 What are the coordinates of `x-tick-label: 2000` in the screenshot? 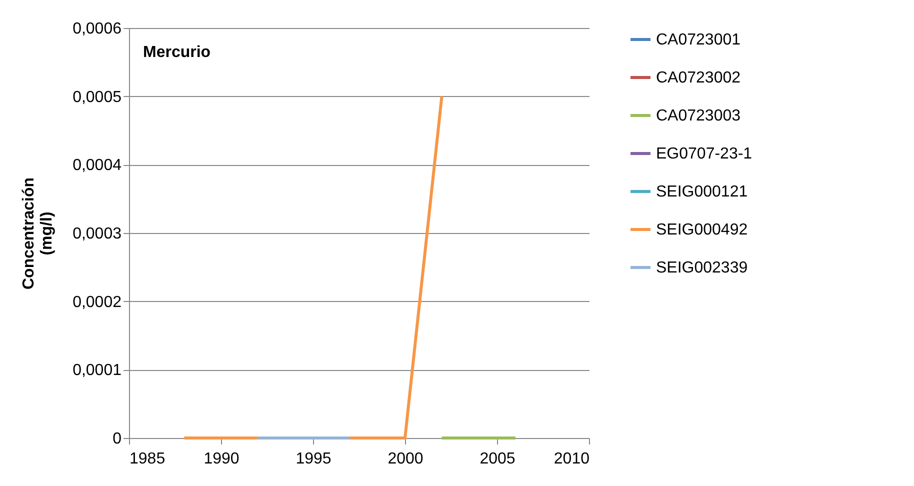 It's located at (406, 459).